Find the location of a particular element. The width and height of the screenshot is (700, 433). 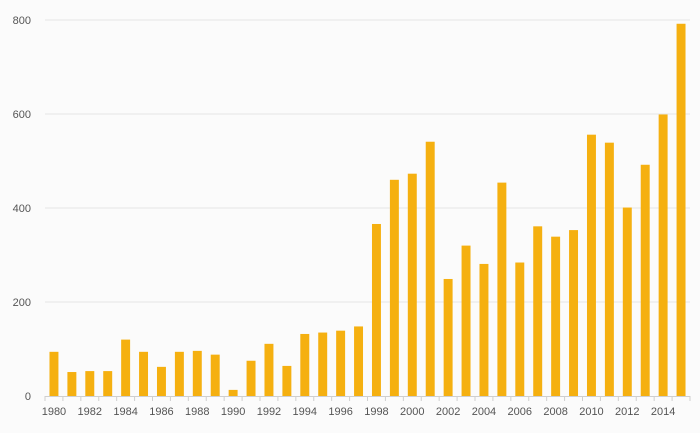

bar-1994 is located at coordinates (305, 364).